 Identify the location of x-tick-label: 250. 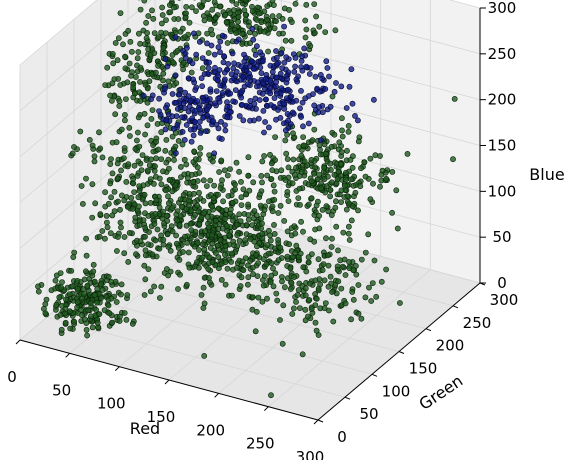
(260, 444).